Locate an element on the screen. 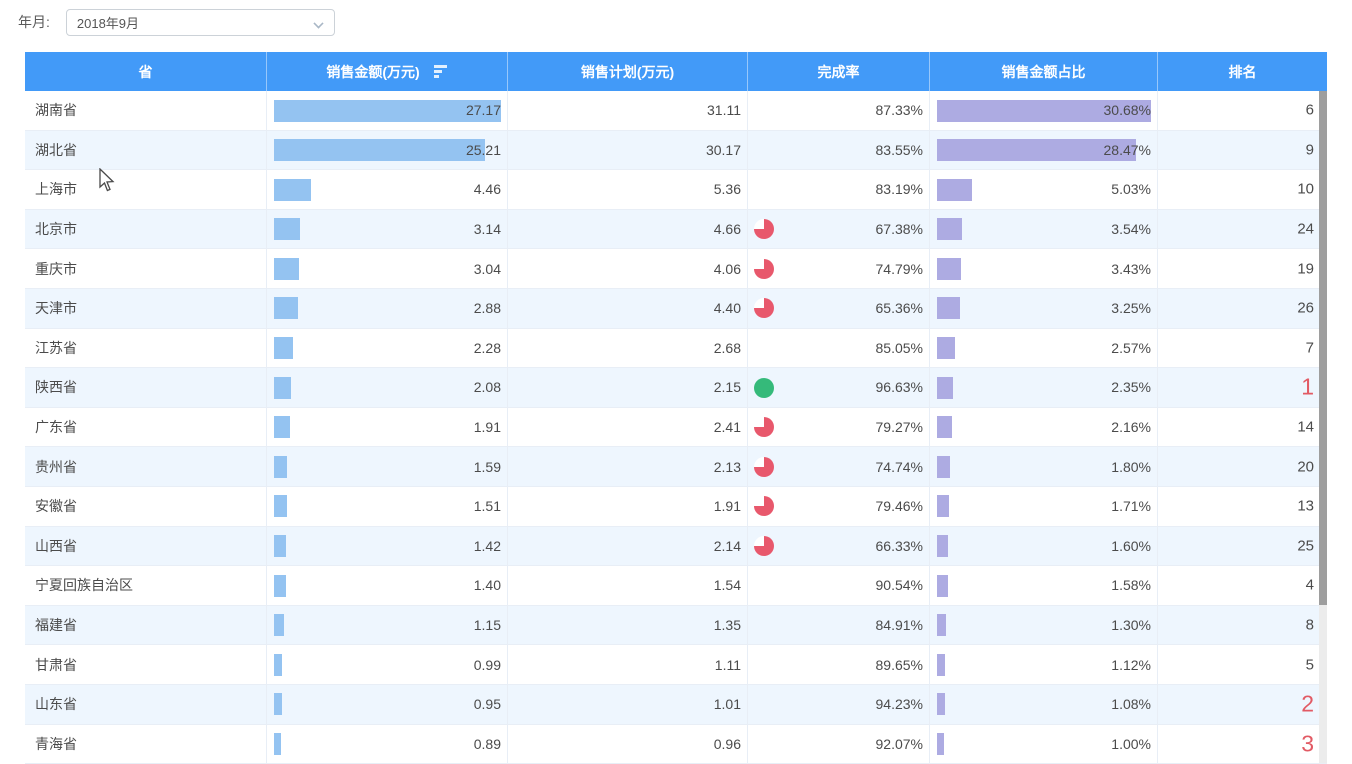 This screenshot has height=764, width=1352. sales-amount-cell: 0.89 is located at coordinates (387, 744).